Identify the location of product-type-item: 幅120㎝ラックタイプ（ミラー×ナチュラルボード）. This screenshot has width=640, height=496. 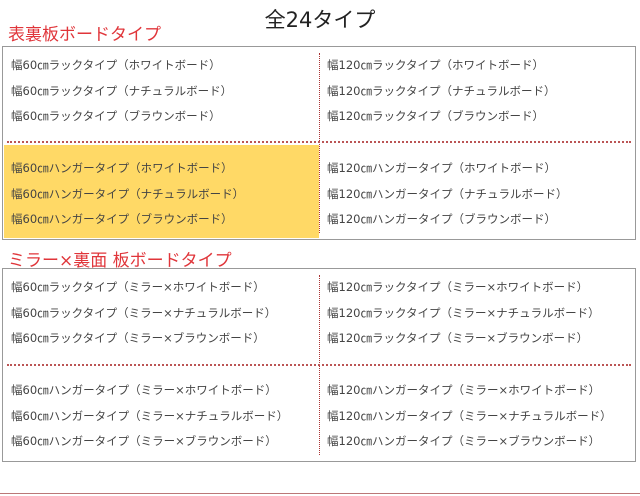
(463, 312).